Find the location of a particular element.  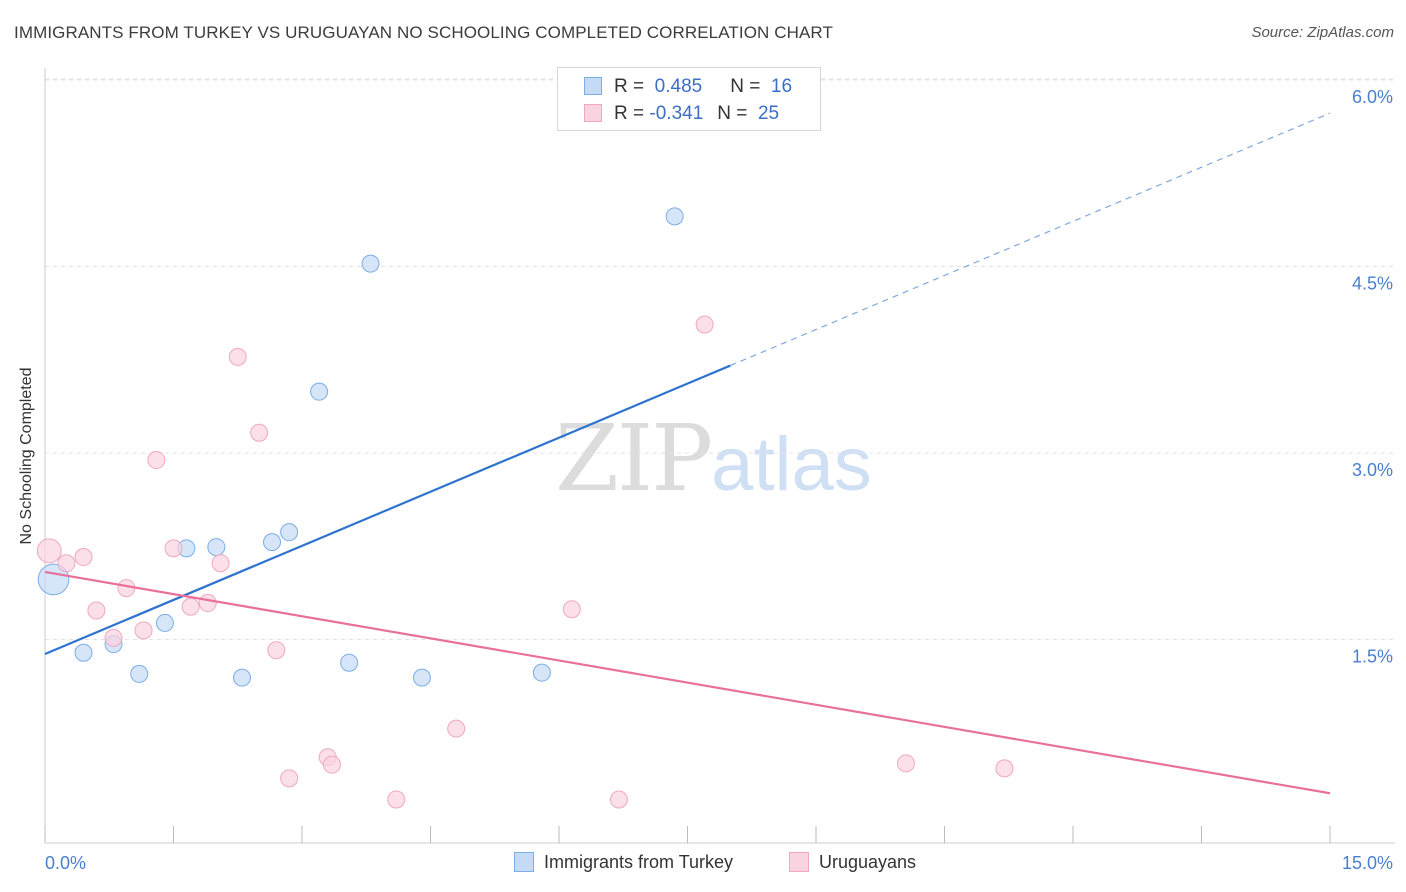

chart-source: Source: ZipAtlas.com is located at coordinates (1322, 32).